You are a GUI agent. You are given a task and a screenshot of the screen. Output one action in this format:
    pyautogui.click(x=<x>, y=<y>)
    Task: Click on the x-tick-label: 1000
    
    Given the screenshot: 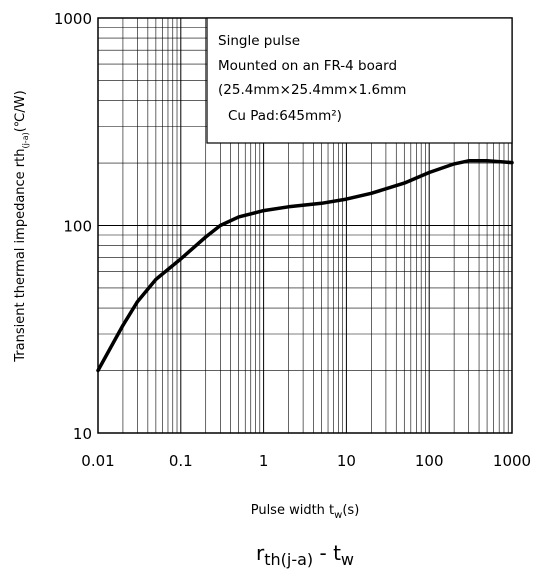 What is the action you would take?
    pyautogui.click(x=512, y=461)
    